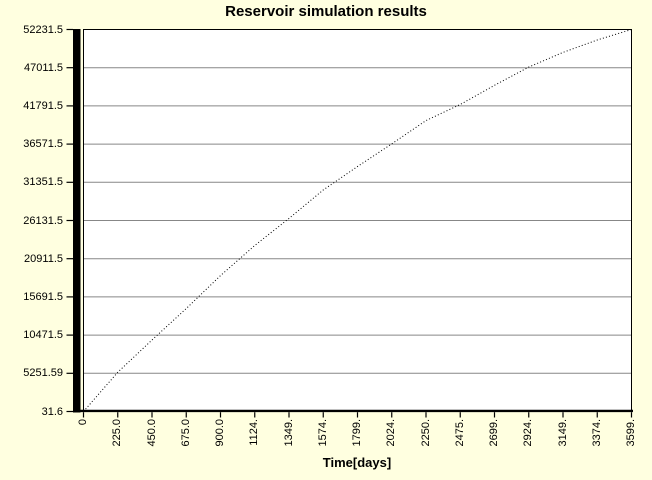 This screenshot has width=652, height=480. What do you see at coordinates (43, 105) in the screenshot?
I see `y-tick-label: 41791.5` at bounding box center [43, 105].